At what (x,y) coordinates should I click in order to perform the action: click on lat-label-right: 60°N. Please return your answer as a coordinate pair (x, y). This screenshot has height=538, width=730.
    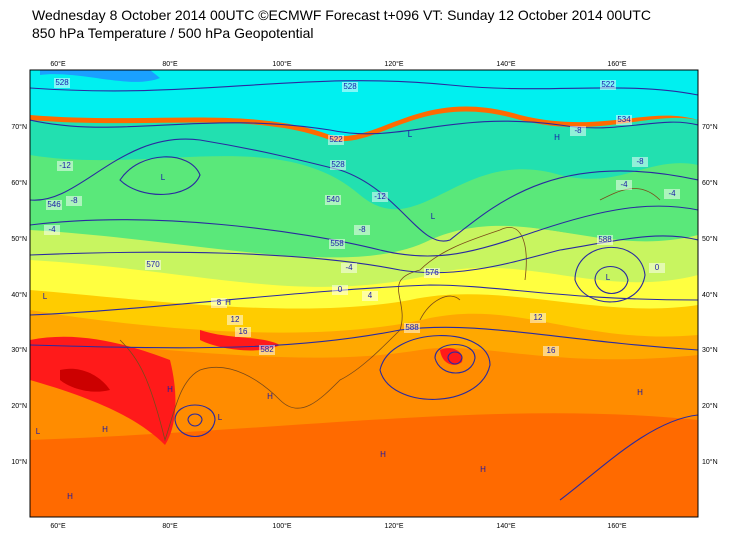
    Looking at the image, I should click on (710, 183).